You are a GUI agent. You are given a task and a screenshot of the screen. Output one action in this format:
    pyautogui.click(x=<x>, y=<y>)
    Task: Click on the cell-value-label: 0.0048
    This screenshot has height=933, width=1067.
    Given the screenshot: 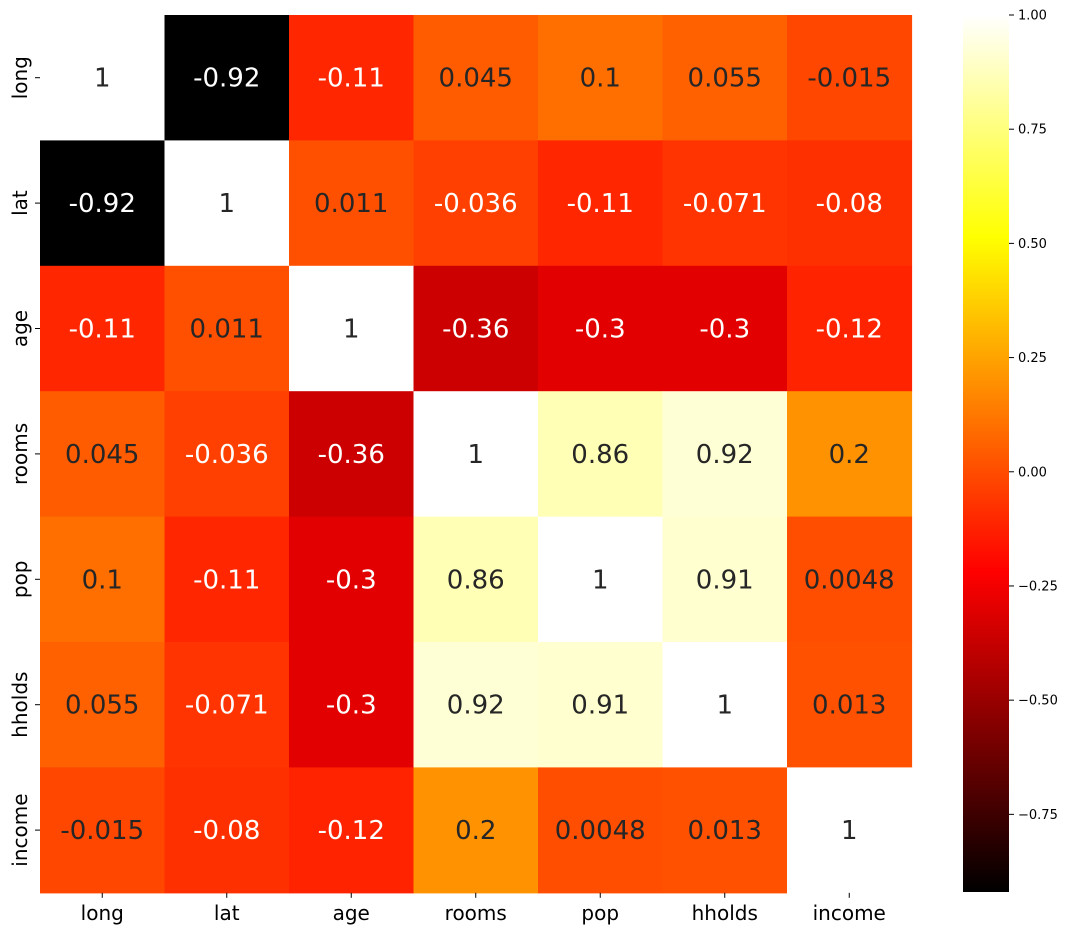 What is the action you would take?
    pyautogui.click(x=600, y=831)
    